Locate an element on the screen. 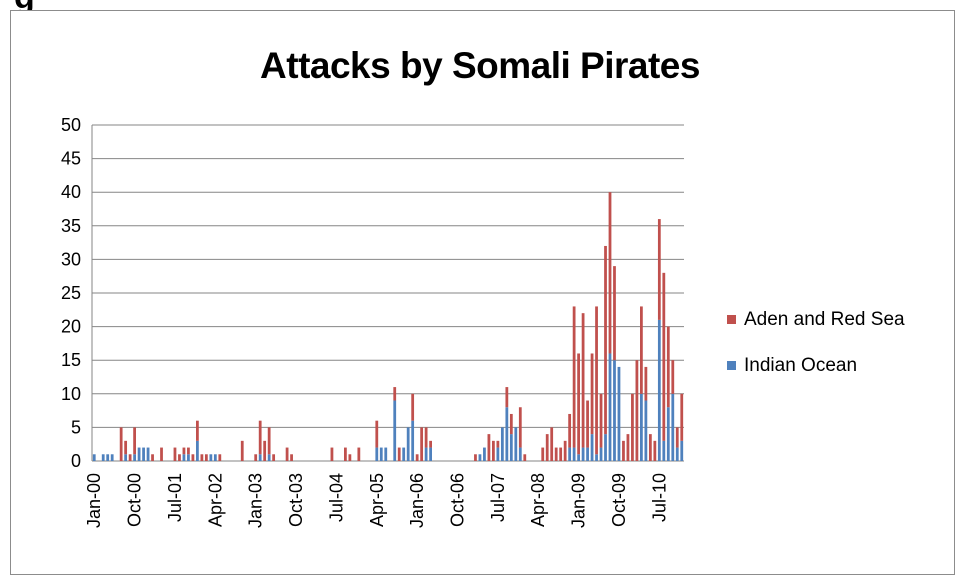 This screenshot has height=580, width=960. legend-swatch-indian is located at coordinates (731, 365).